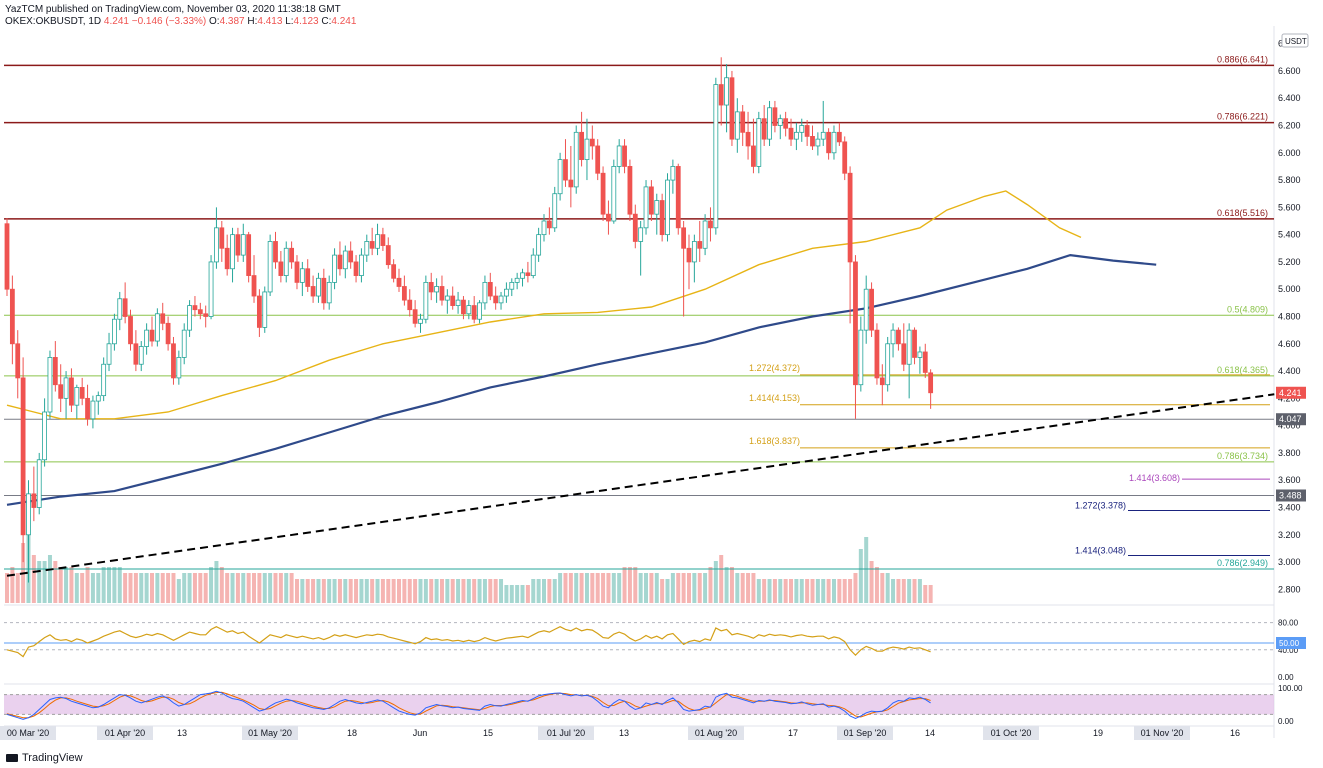  What do you see at coordinates (1286, 721) in the screenshot?
I see `stoch-tick-label: 0.00` at bounding box center [1286, 721].